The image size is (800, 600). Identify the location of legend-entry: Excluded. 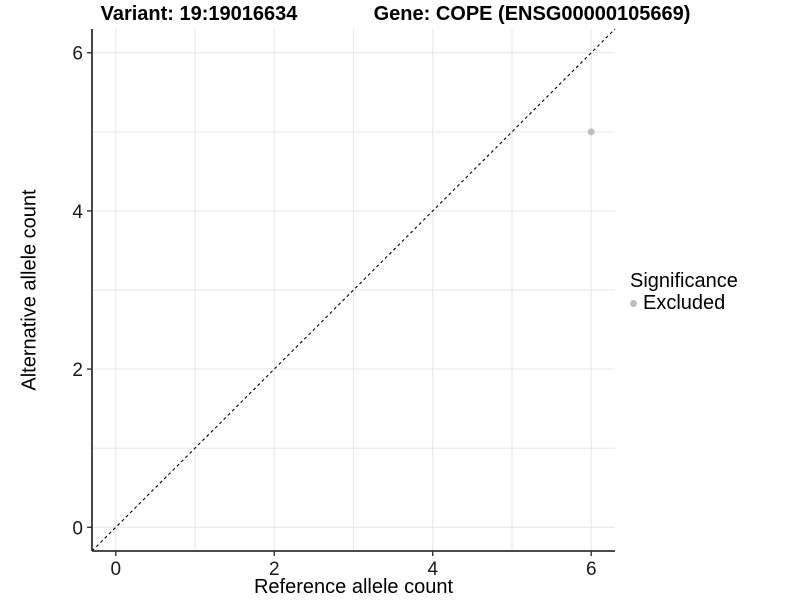
(684, 303).